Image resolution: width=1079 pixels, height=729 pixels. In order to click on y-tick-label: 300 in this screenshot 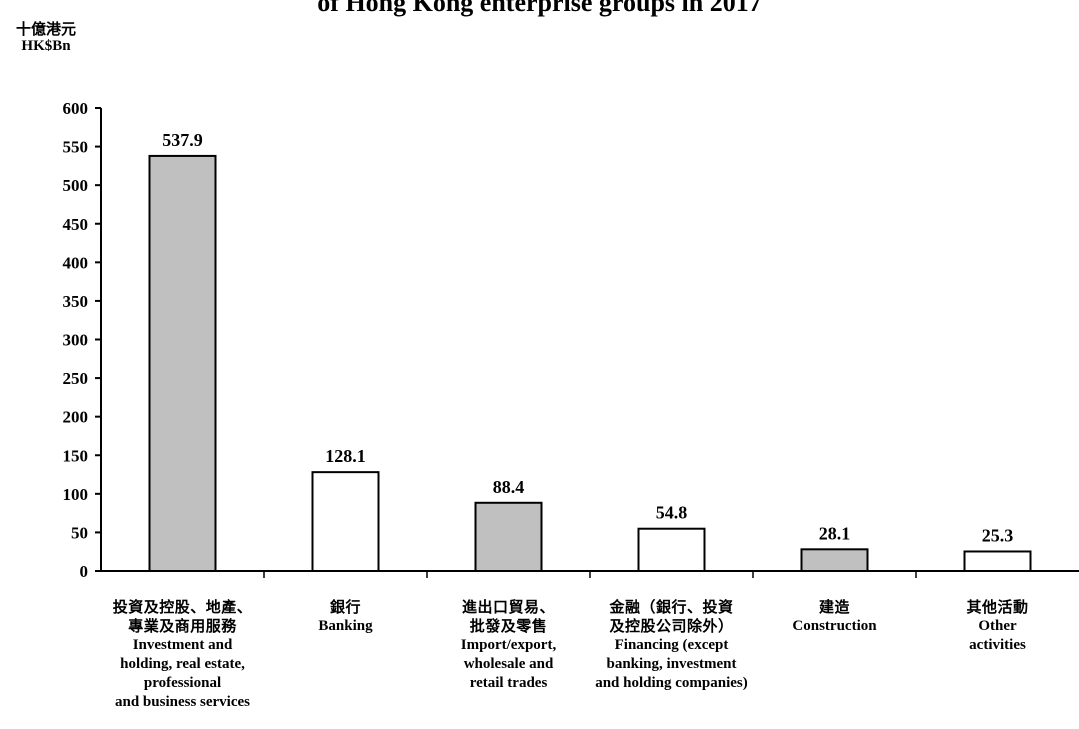, I will do `click(76, 340)`.